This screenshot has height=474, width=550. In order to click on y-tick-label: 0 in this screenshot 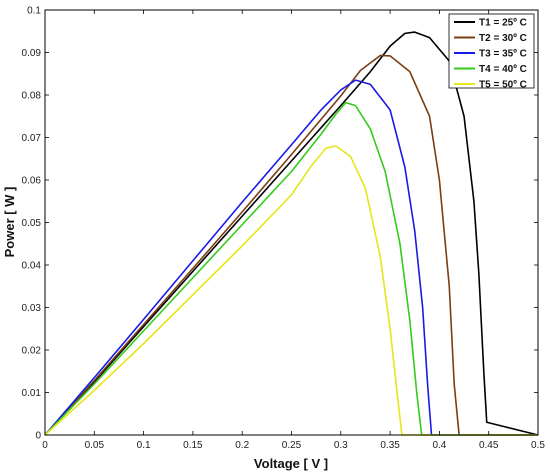, I will do `click(38, 436)`.